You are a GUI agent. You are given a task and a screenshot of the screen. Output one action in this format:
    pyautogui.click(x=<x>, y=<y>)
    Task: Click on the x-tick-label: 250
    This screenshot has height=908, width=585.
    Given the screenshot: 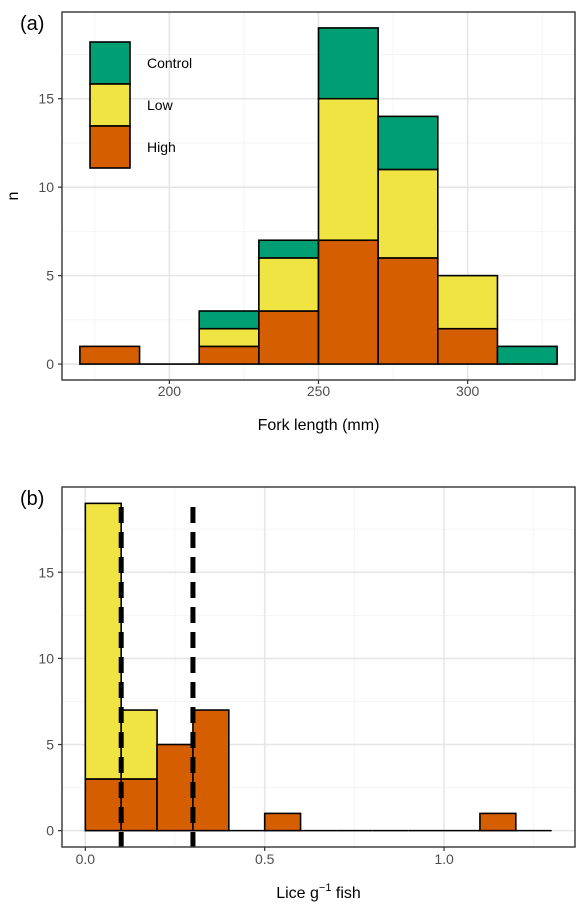 What is the action you would take?
    pyautogui.click(x=319, y=391)
    